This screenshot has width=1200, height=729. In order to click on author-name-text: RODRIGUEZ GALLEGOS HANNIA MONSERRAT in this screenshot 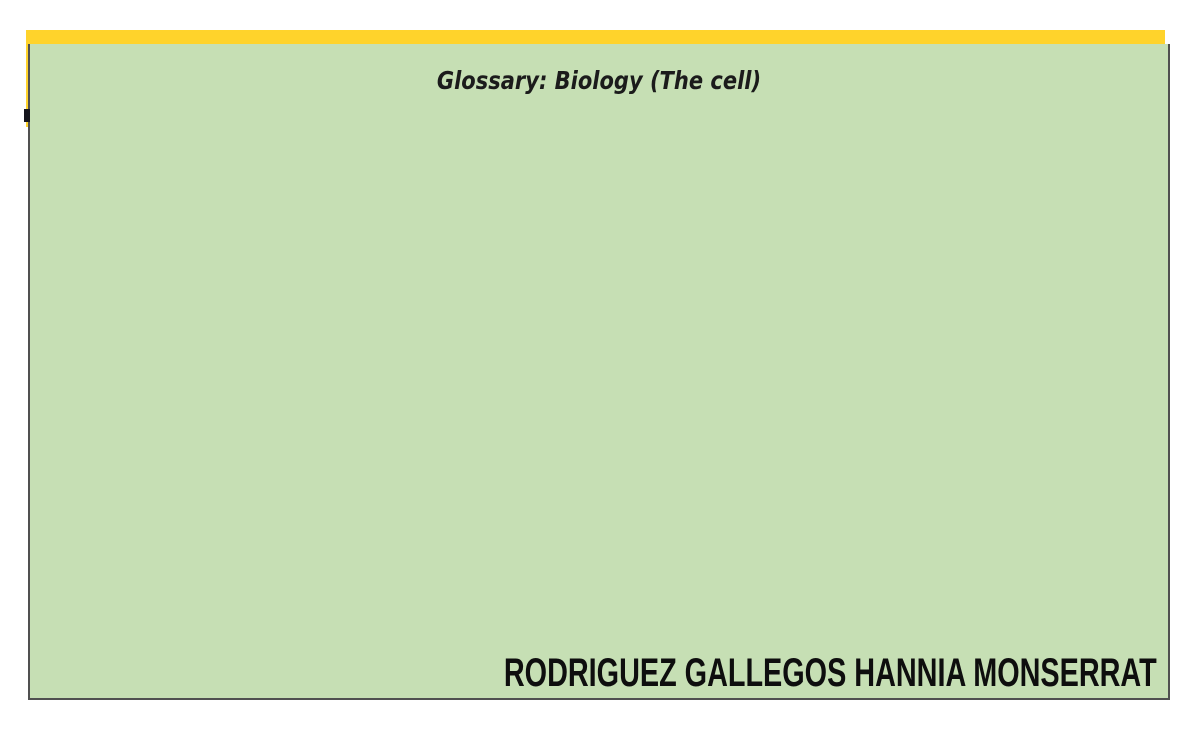, I will do `click(830, 673)`.